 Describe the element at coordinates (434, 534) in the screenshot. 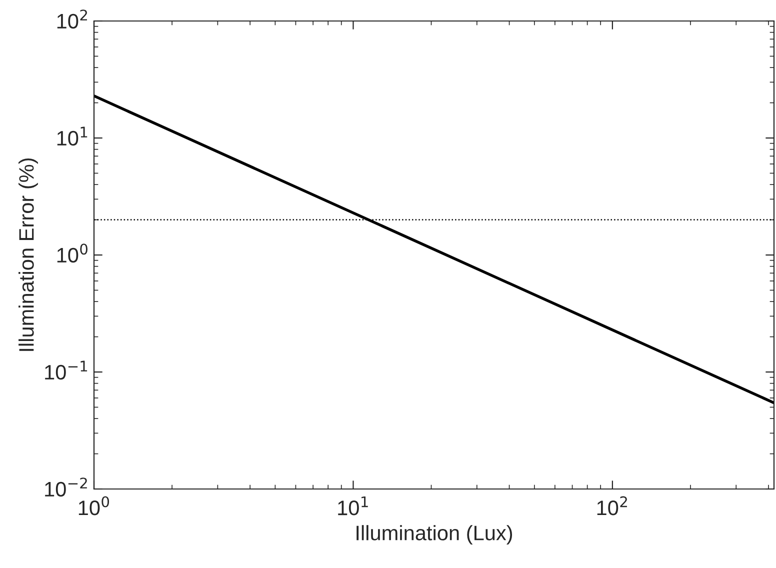

I see `x-axis-title: Illumination (Lux)` at that location.